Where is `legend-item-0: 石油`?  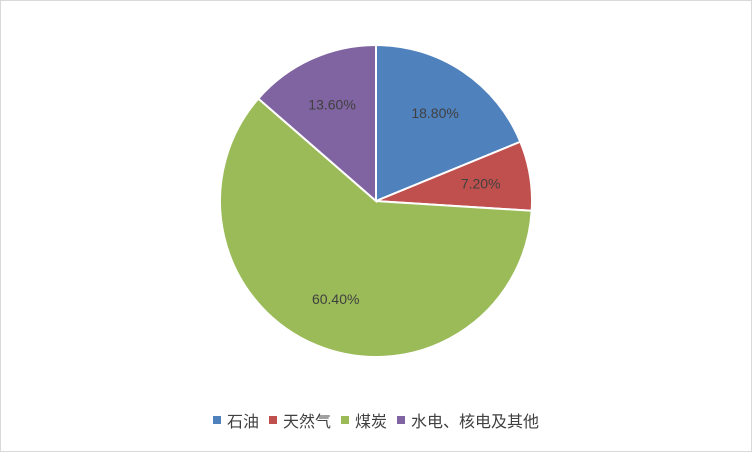
legend-item-0: 石油 is located at coordinates (235, 420).